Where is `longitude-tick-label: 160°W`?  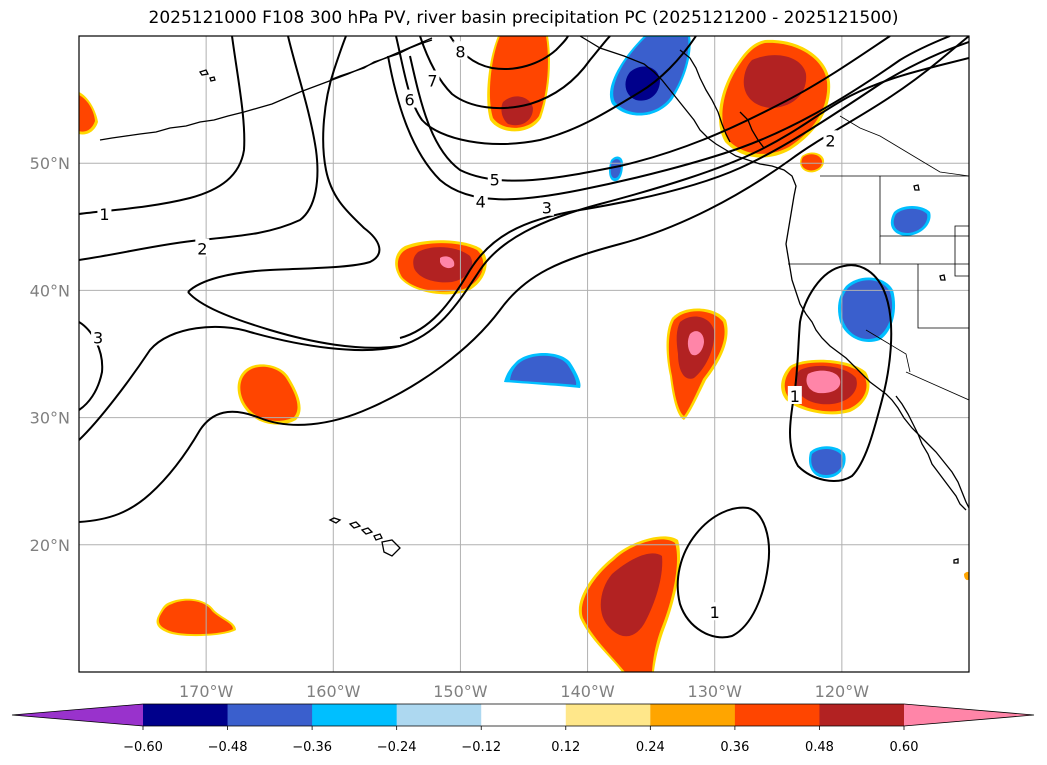
longitude-tick-label: 160°W is located at coordinates (333, 691).